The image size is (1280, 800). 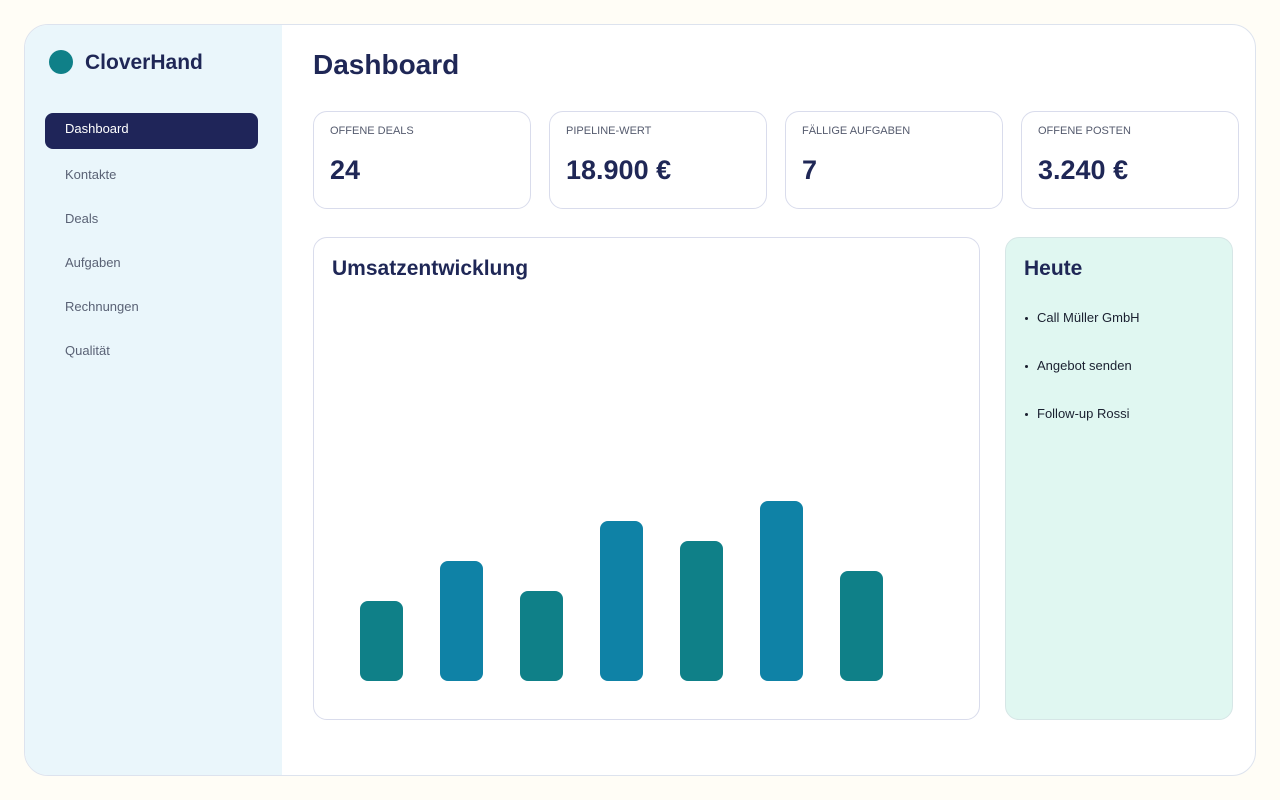 I want to click on kpi-value: 7, so click(x=810, y=170).